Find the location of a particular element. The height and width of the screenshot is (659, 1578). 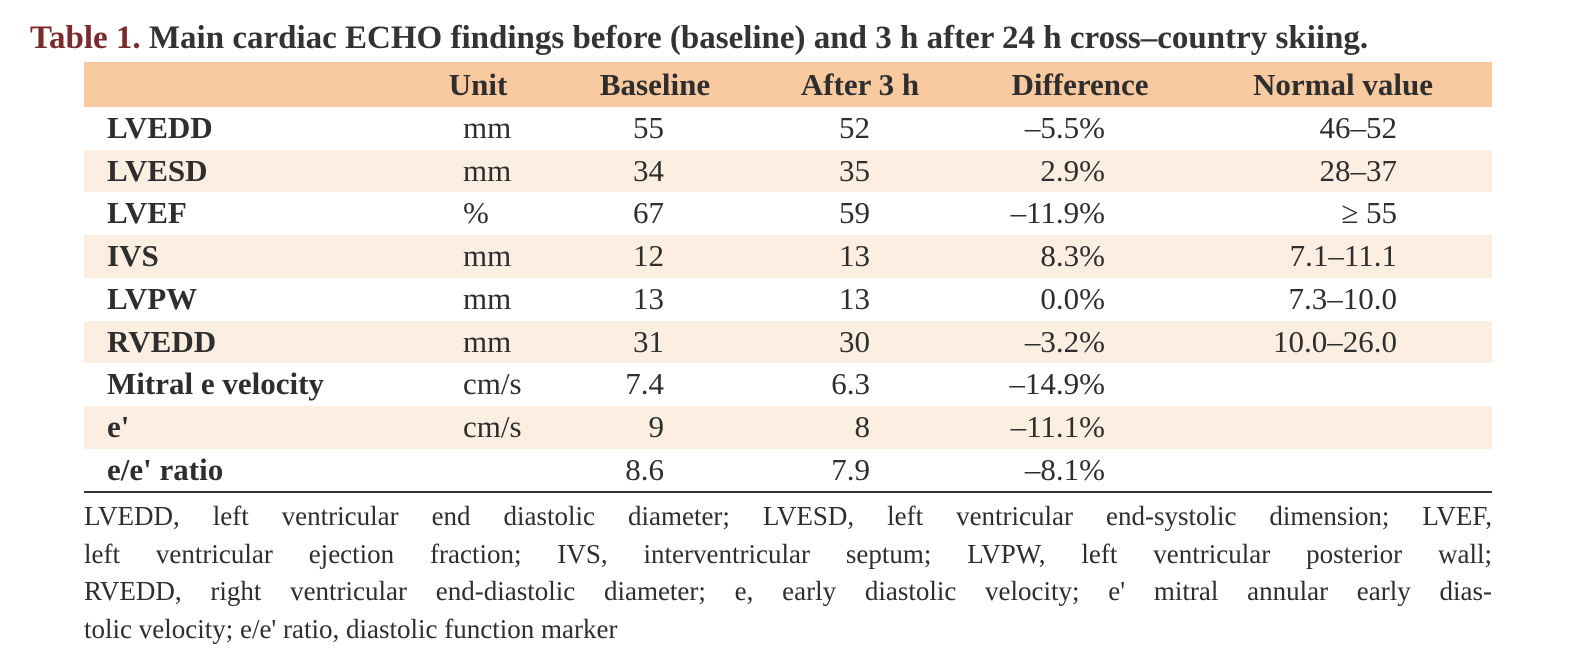

row-label: RVEDD is located at coordinates (162, 341).